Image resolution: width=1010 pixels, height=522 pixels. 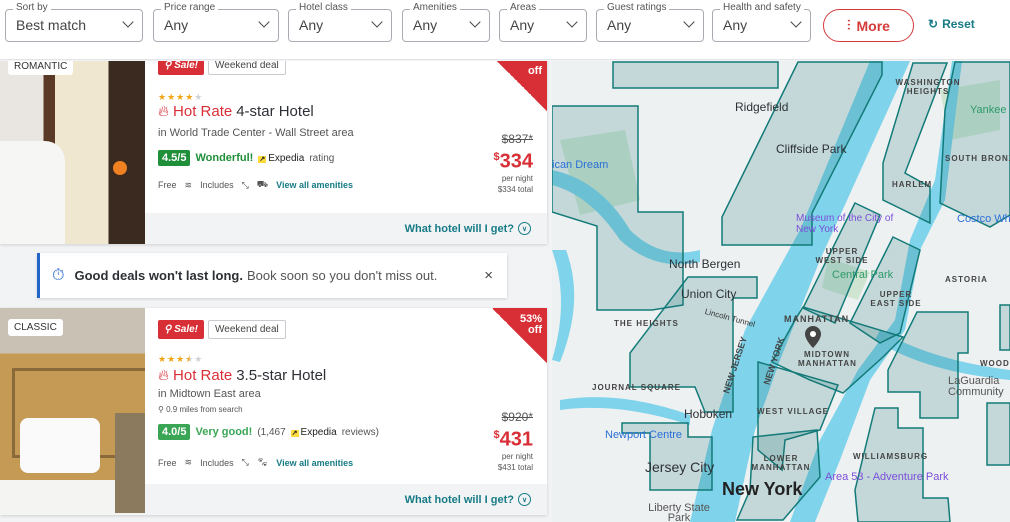 I want to click on discount-off: off, so click(x=534, y=330).